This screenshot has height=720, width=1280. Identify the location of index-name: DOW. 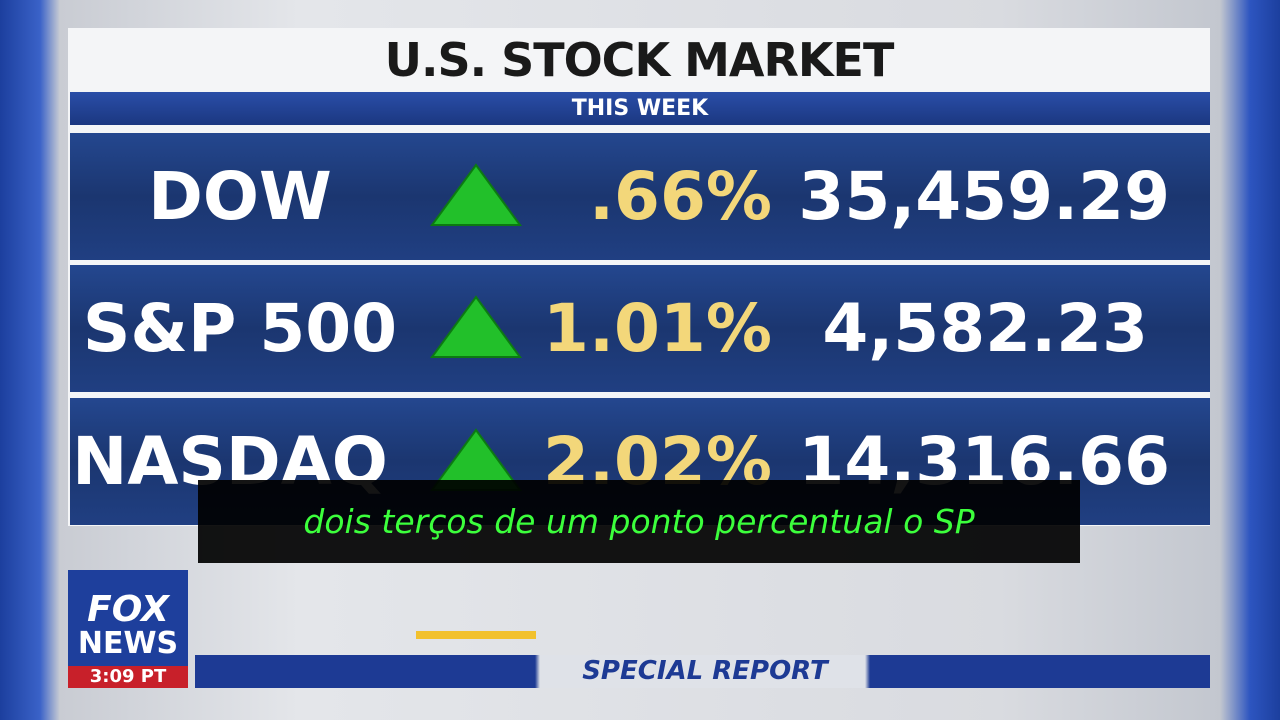
(240, 196).